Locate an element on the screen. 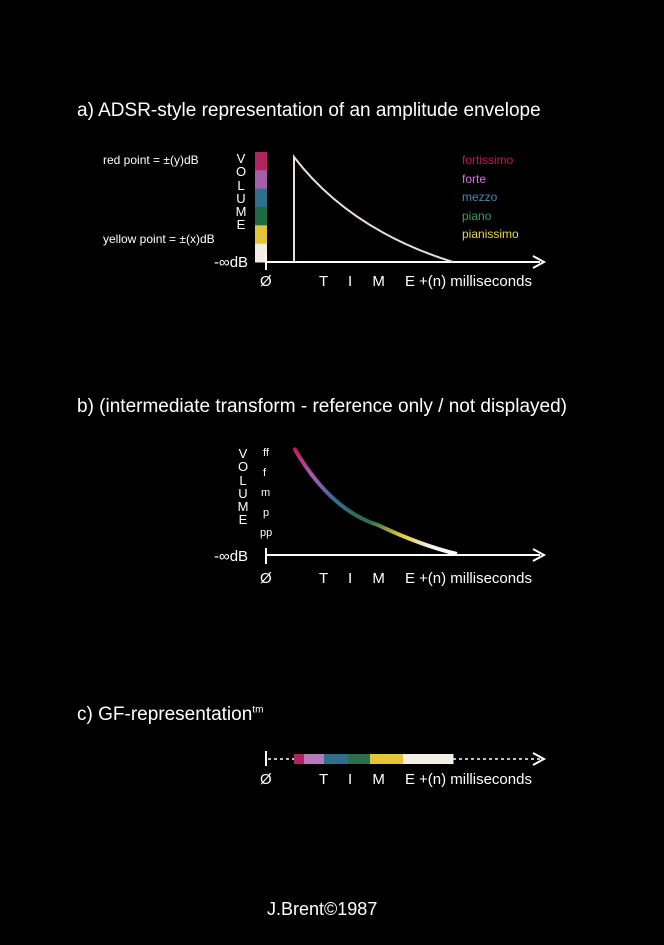 Image resolution: width=664 pixels, height=945 pixels. dynamic-p: p is located at coordinates (266, 513).